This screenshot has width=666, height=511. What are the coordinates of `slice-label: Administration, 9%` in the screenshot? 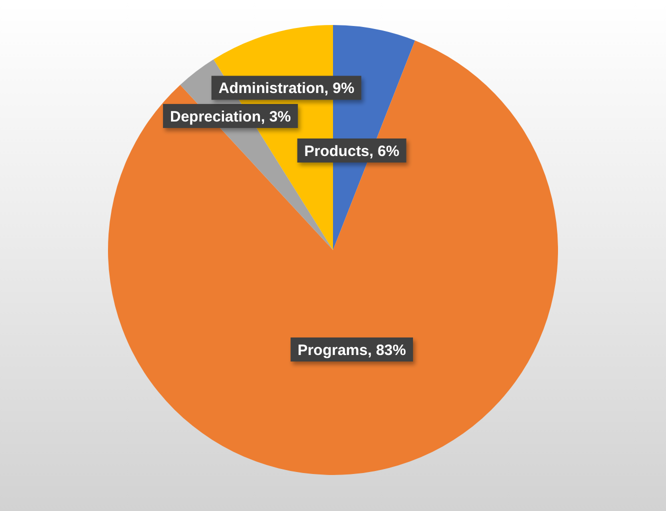 It's located at (286, 89).